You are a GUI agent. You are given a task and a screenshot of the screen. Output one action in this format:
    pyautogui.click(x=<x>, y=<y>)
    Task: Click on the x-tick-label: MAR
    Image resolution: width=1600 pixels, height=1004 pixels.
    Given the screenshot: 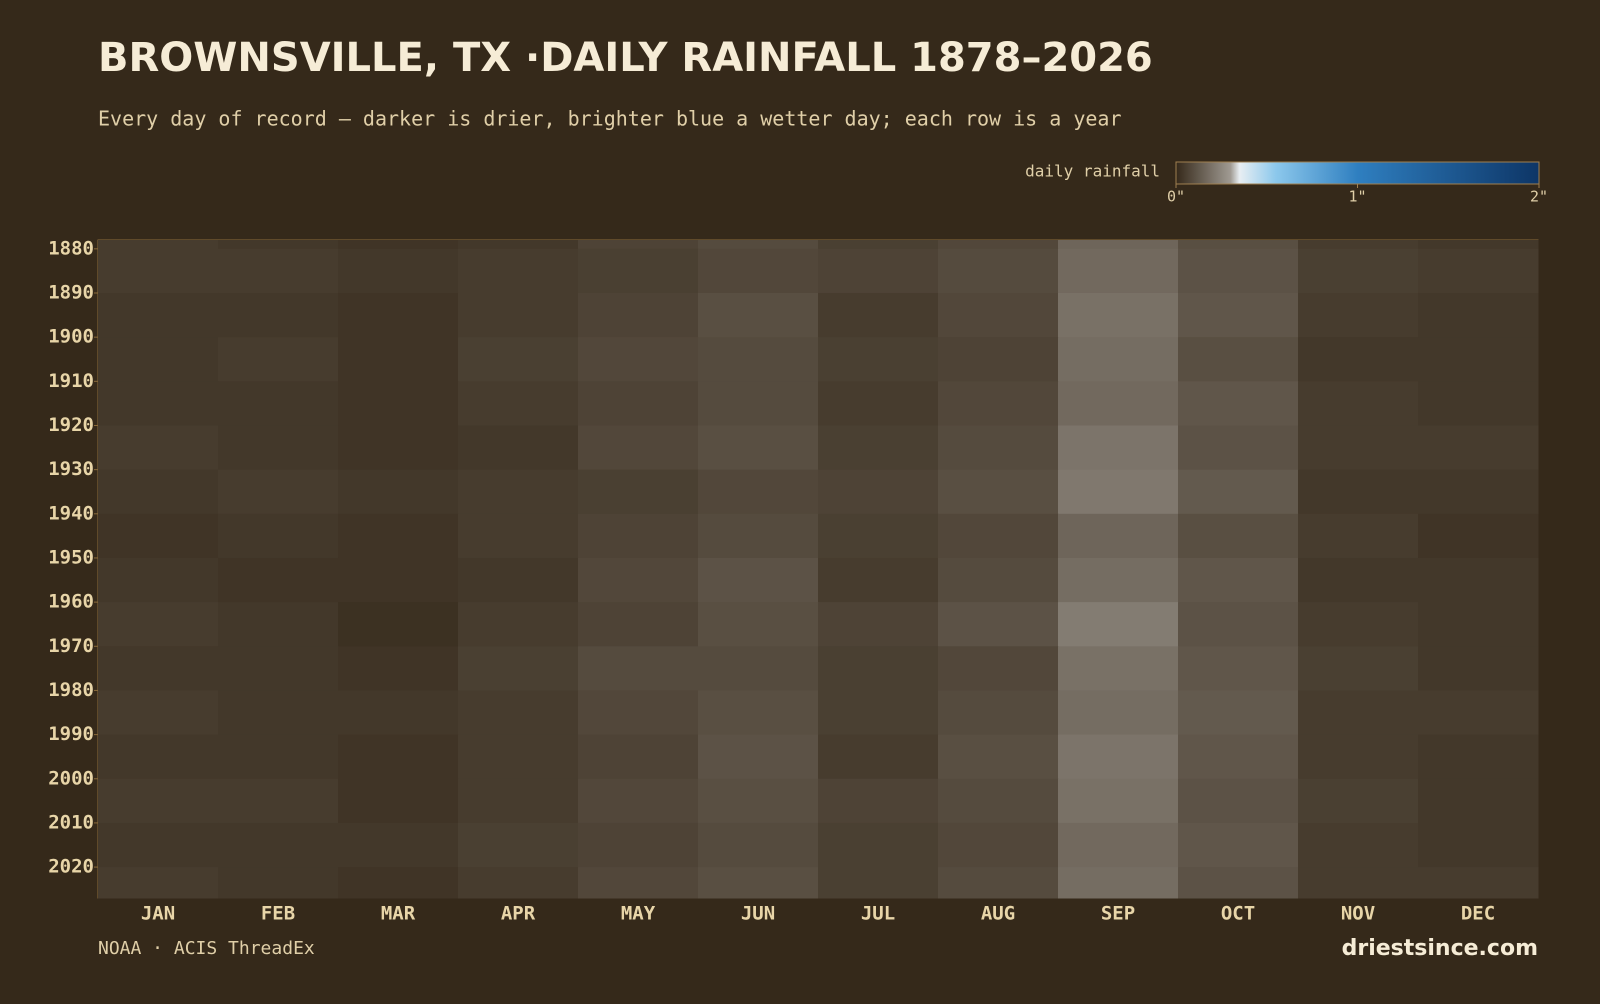 What is the action you would take?
    pyautogui.click(x=398, y=914)
    